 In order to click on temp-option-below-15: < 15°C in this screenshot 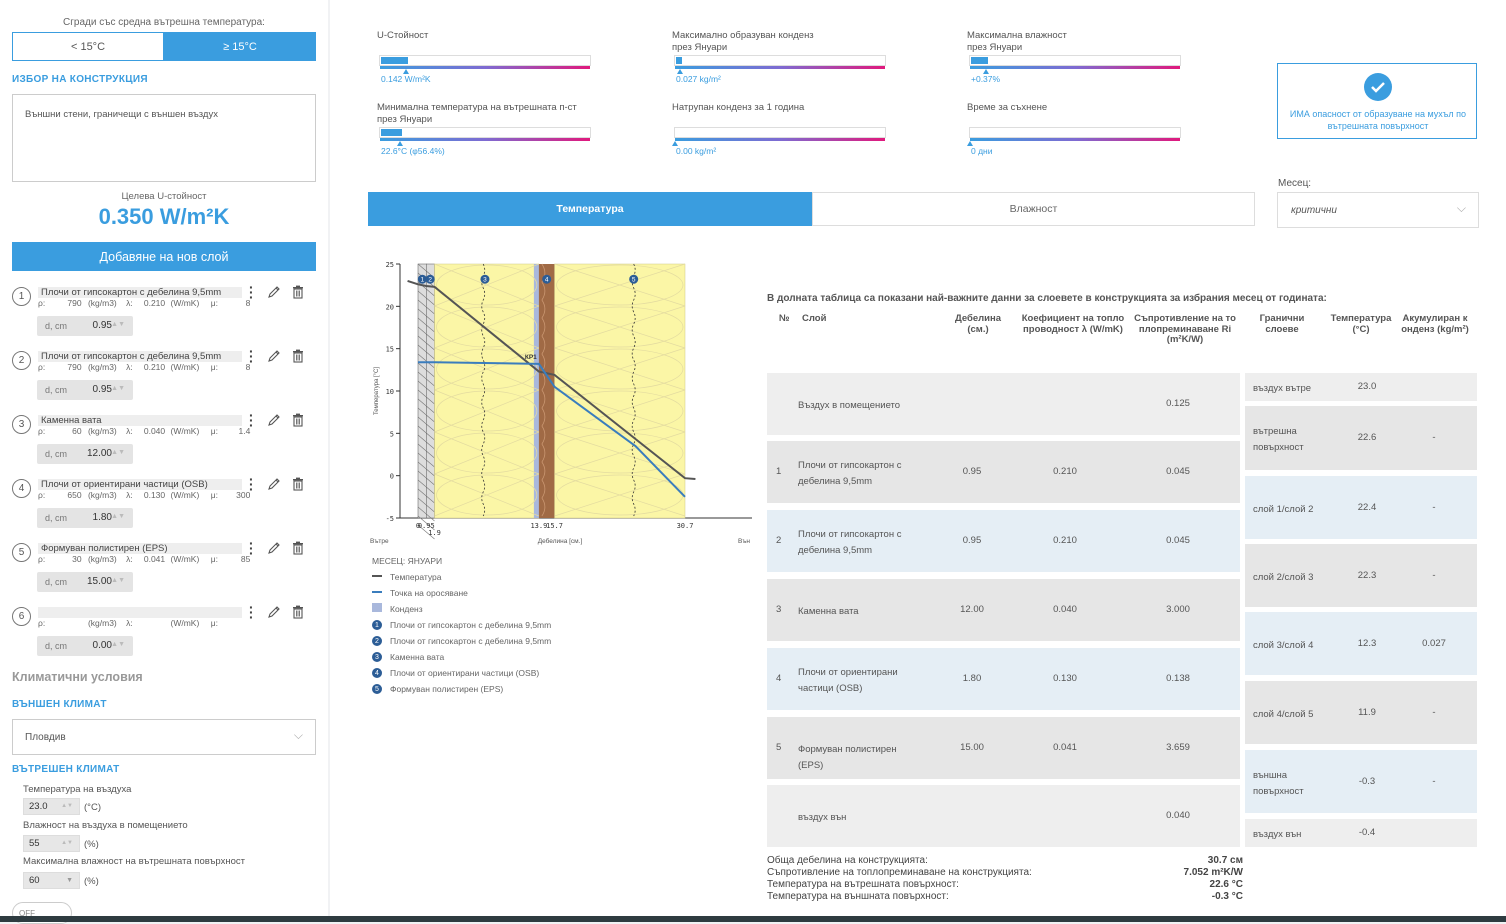, I will do `click(88, 46)`.